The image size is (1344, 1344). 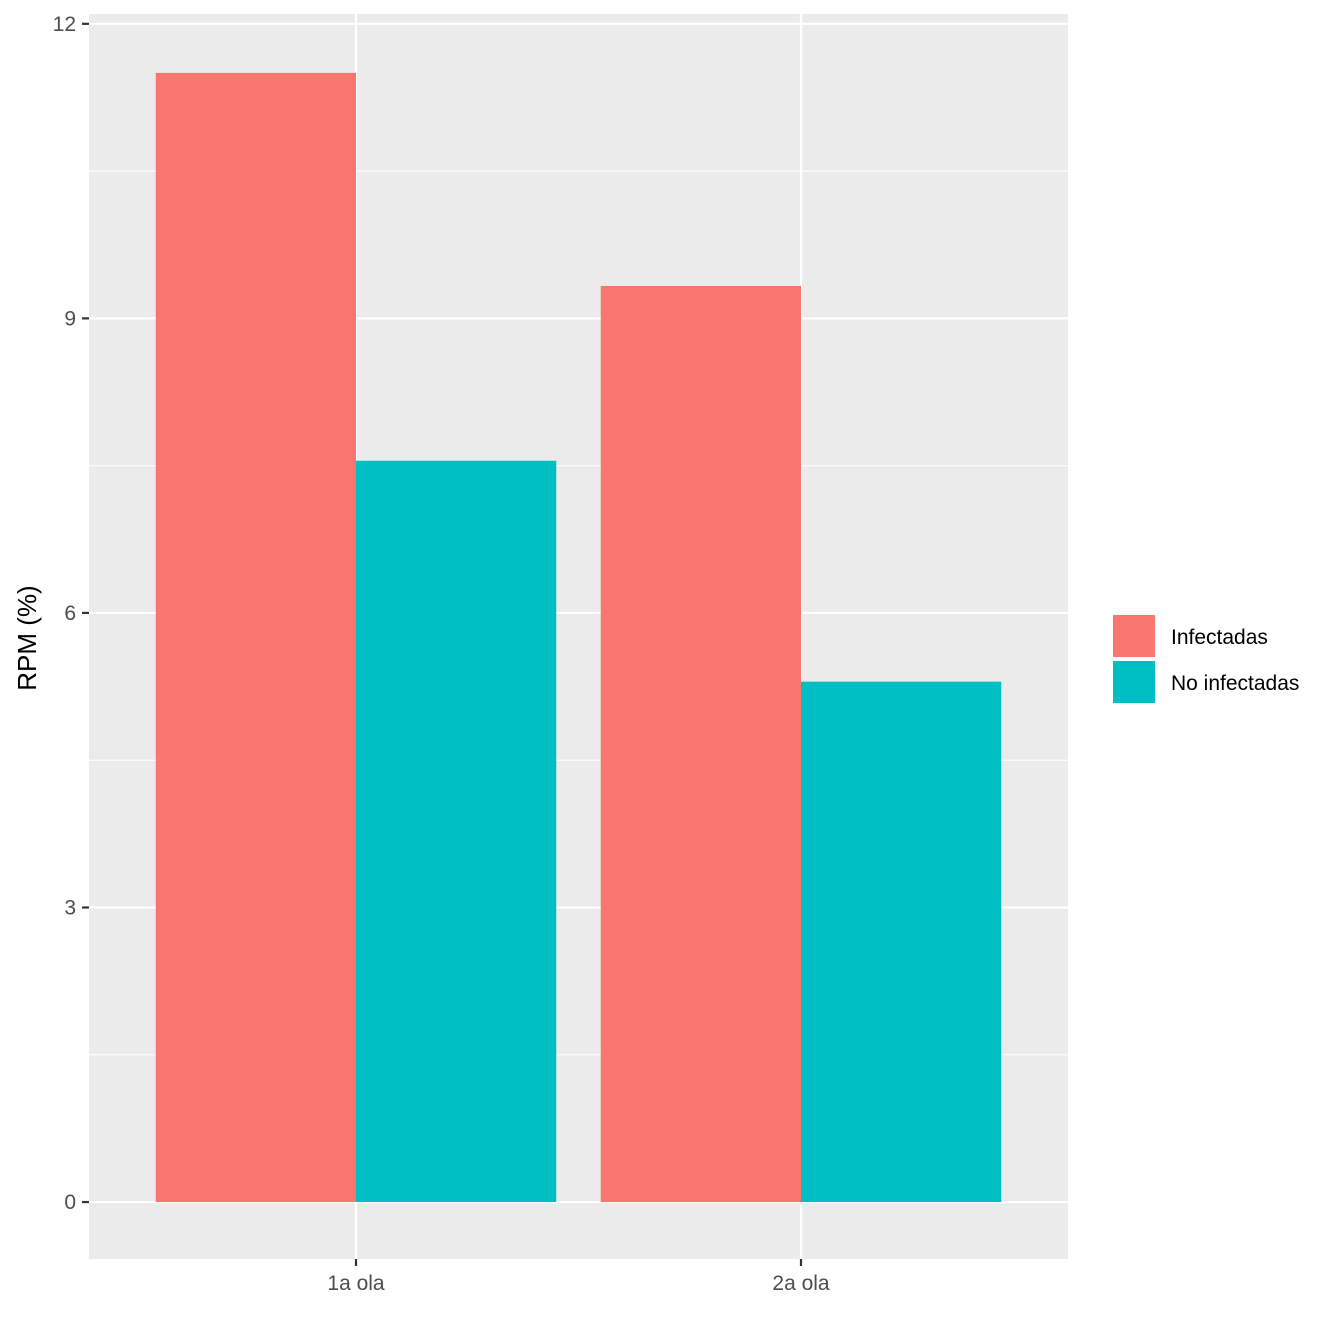 What do you see at coordinates (801, 1283) in the screenshot?
I see `x-tick-label: 2a ola` at bounding box center [801, 1283].